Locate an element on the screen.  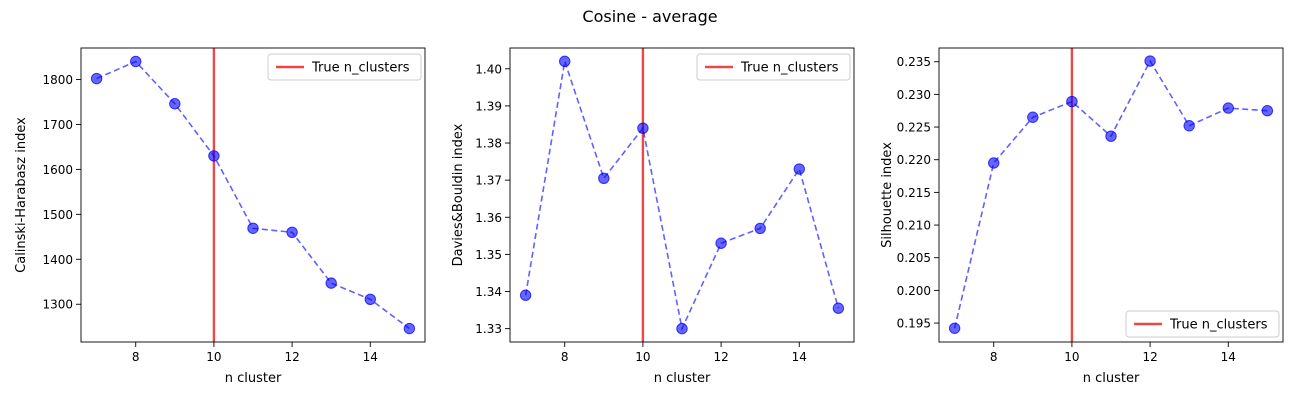
figure-title: Cosine - average is located at coordinates (649, 16).